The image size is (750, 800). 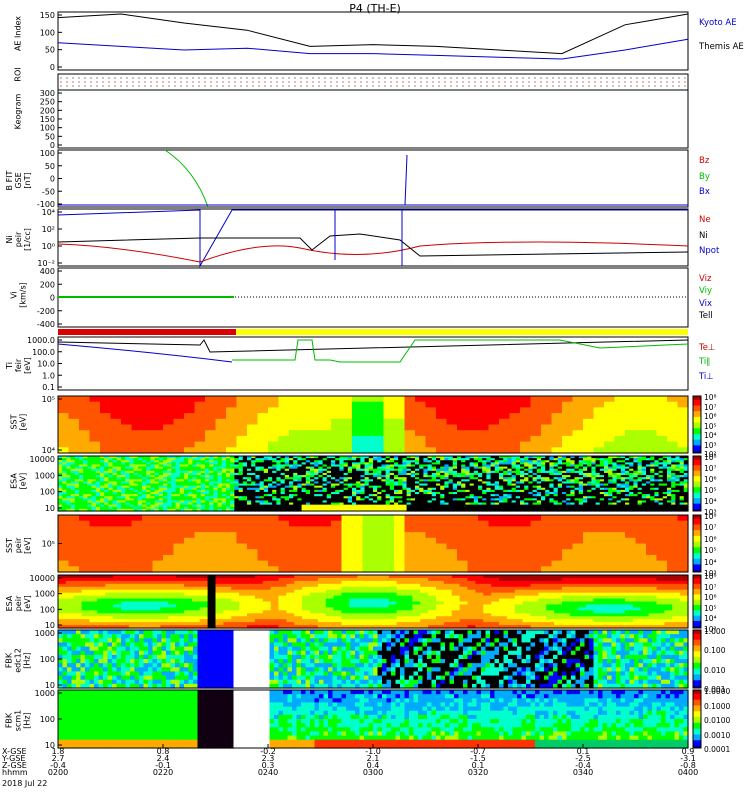 I want to click on esa2-colorbar-tick: 10⁸, so click(x=710, y=576).